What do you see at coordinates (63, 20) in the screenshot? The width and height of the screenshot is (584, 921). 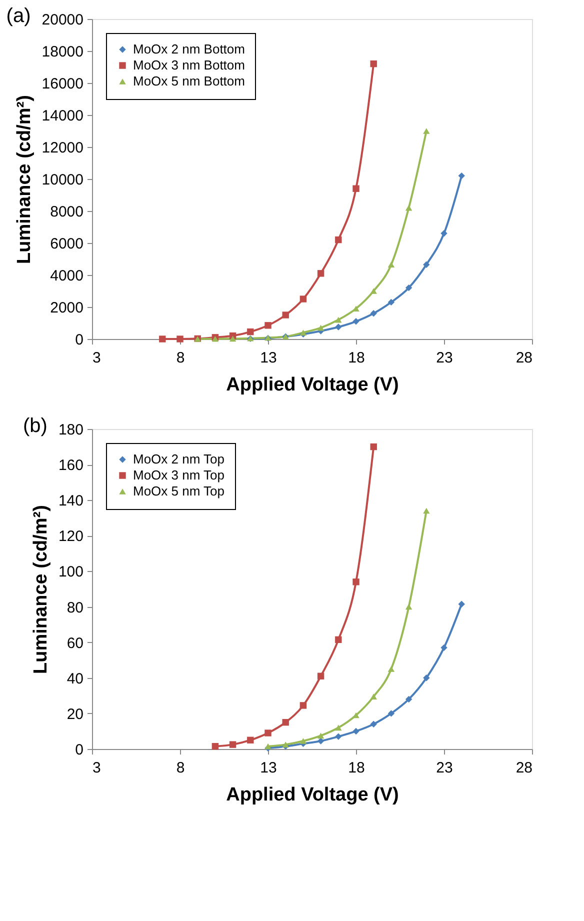 I see `y-tick-label: 20000` at bounding box center [63, 20].